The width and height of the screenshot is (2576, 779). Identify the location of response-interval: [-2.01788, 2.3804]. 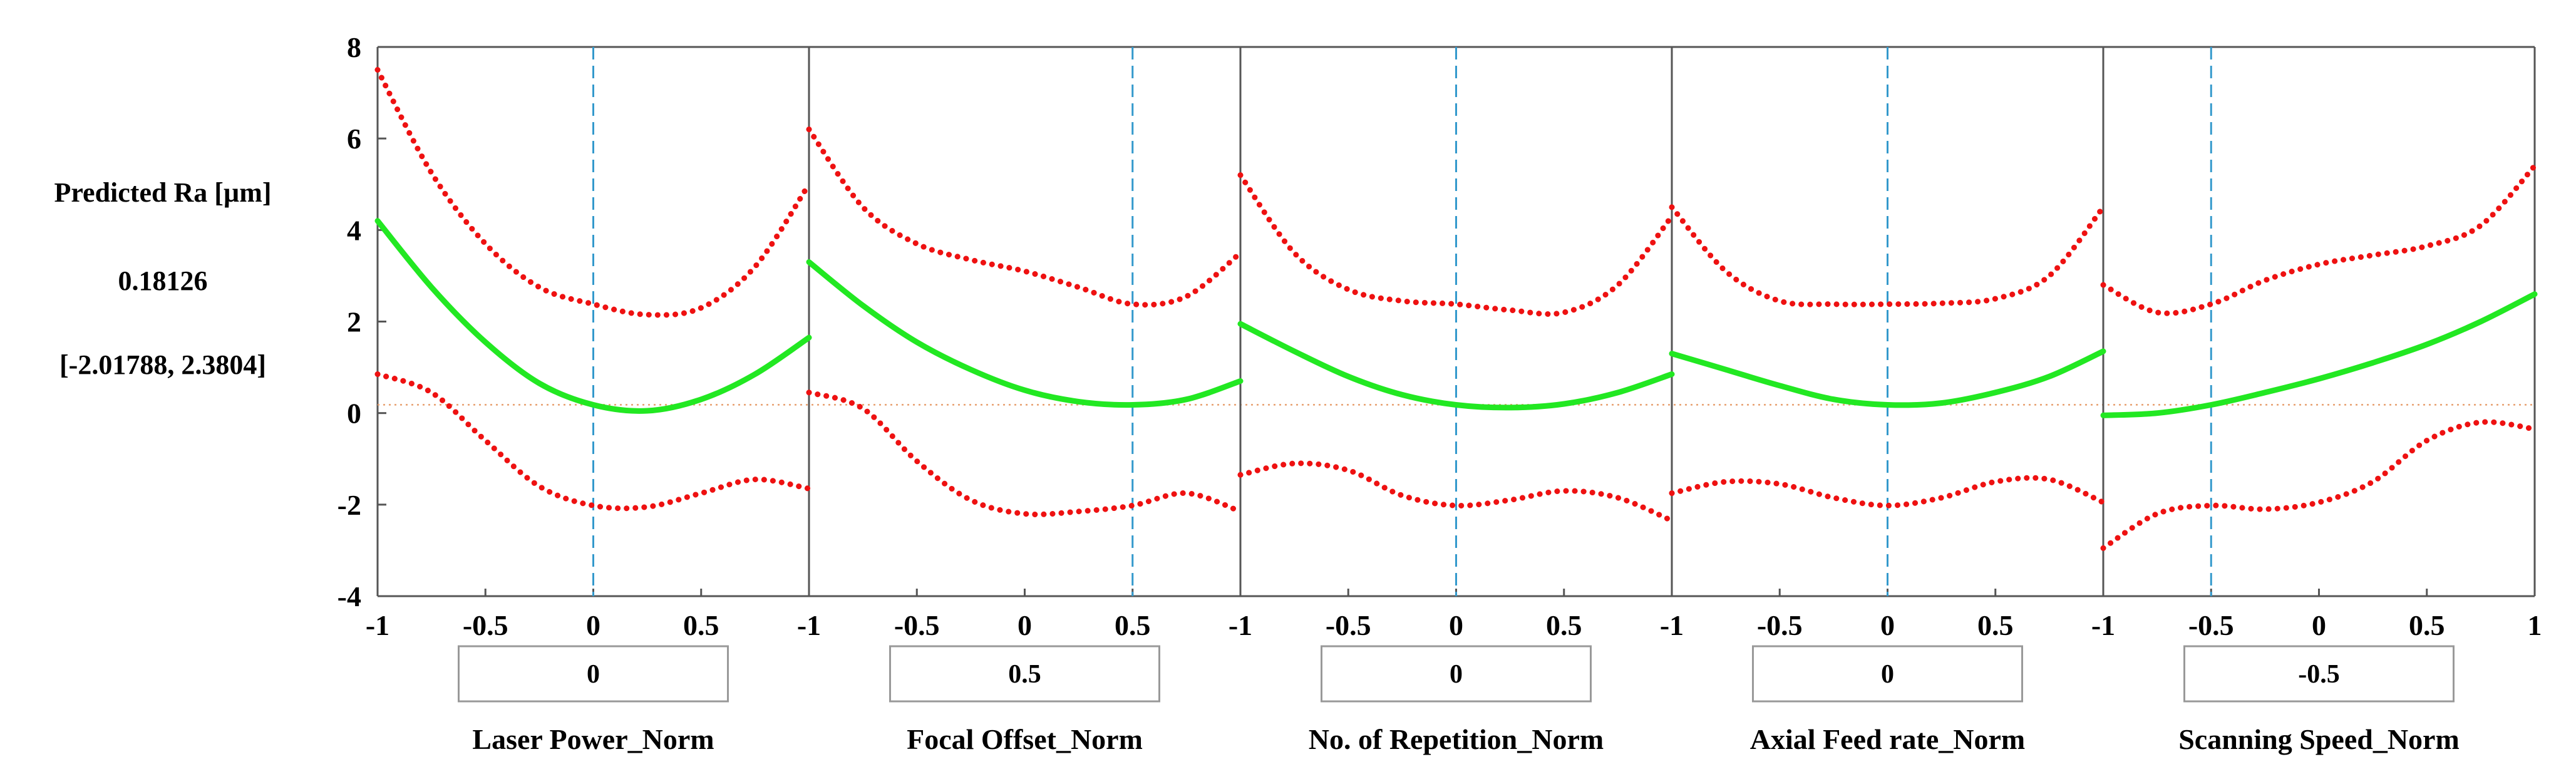
(162, 364).